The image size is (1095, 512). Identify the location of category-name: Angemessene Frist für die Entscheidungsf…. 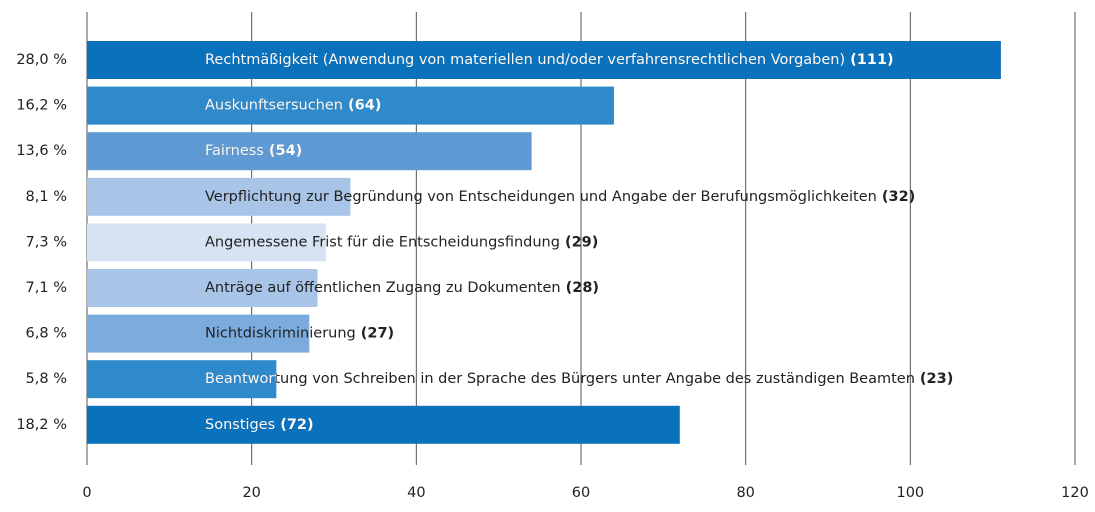
(382, 242).